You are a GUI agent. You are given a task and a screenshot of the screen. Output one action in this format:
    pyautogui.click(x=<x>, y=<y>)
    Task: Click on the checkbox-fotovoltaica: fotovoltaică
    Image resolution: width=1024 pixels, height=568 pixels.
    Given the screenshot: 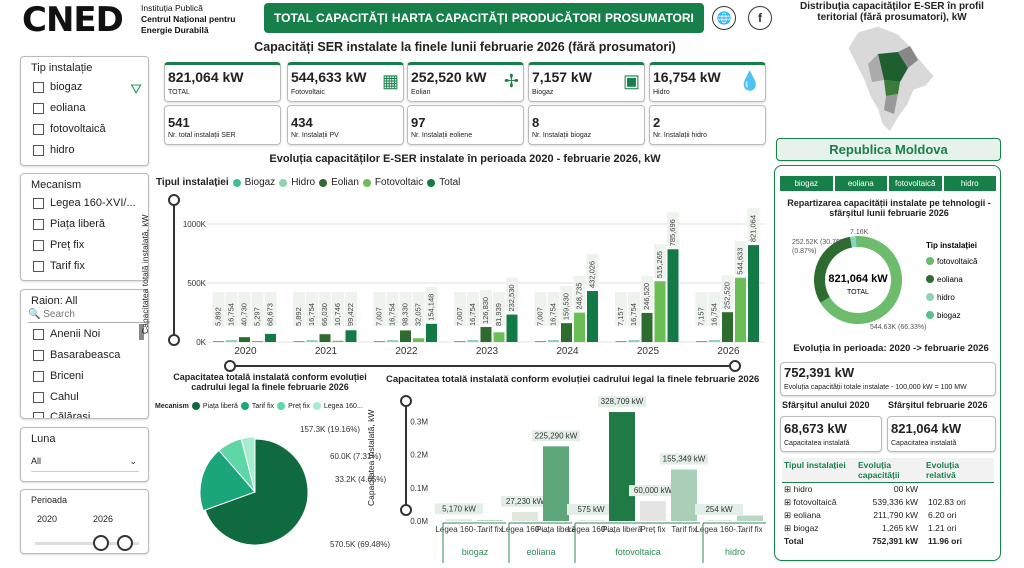 What is the action you would take?
    pyautogui.click(x=69, y=129)
    